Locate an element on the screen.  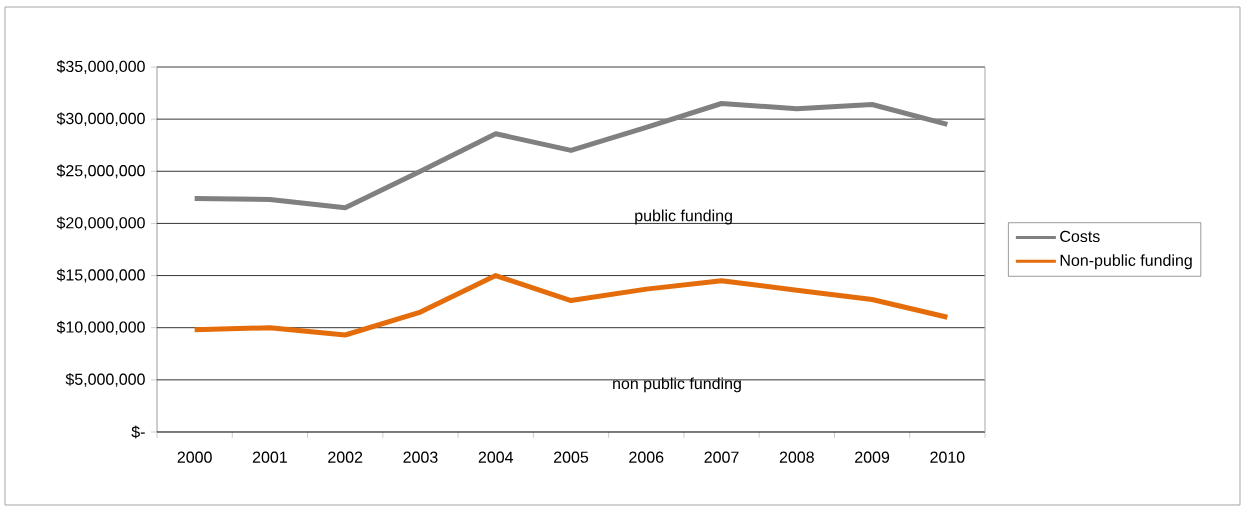
x-tick-label: 2005 is located at coordinates (571, 457).